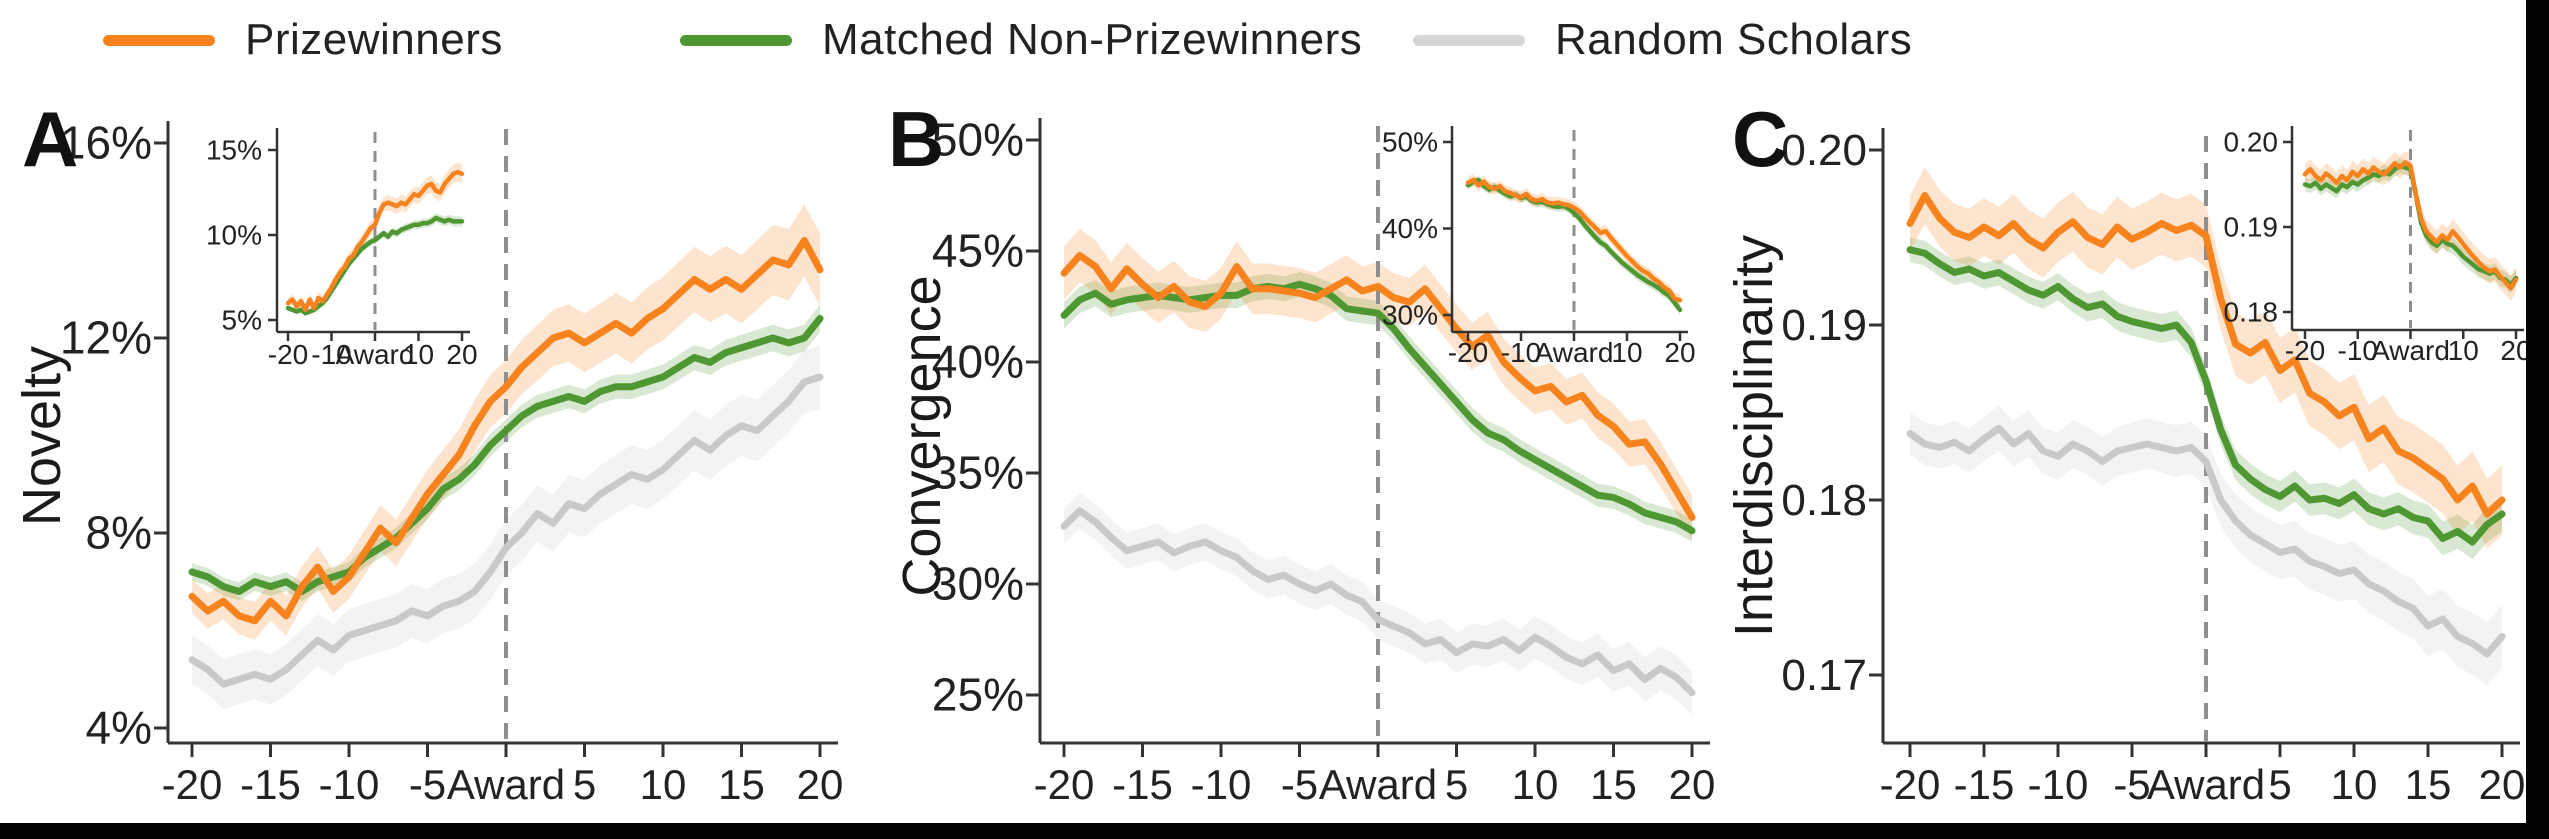 The width and height of the screenshot is (2549, 839). What do you see at coordinates (159, 40) in the screenshot?
I see `legend-swatch-prizewinners` at bounding box center [159, 40].